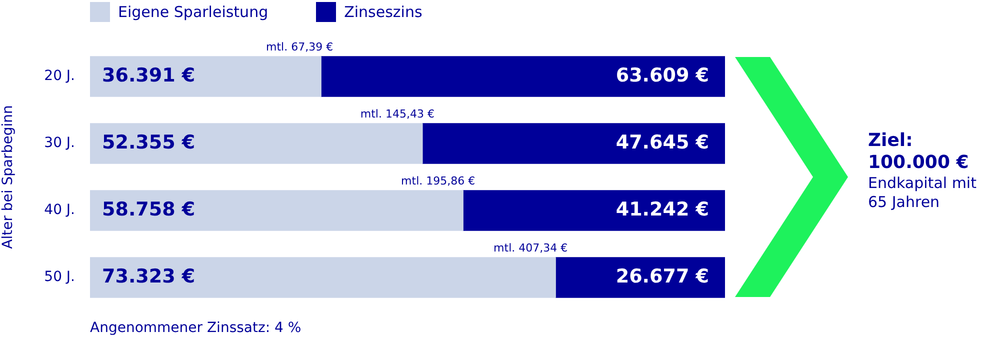 Image resolution: width=1000 pixels, height=342 pixels. I want to click on y-axis-title: Alter bei Sparbeginn, so click(8, 177).